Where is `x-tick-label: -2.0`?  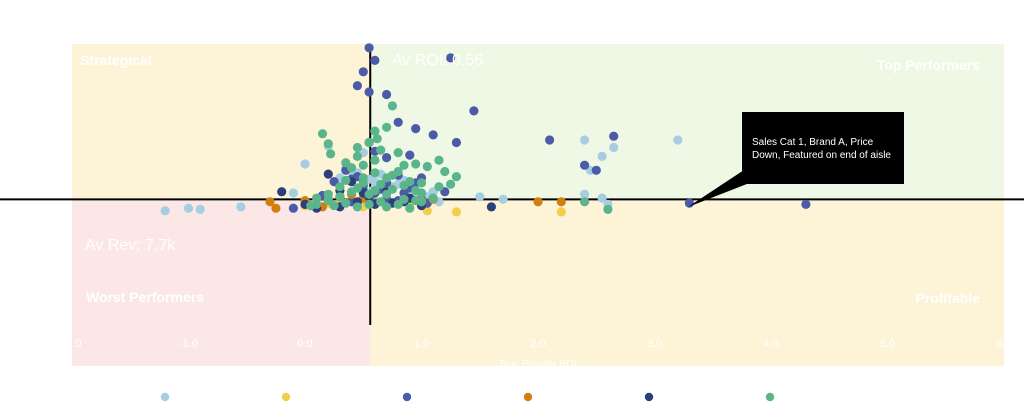 x-tick-label: -2.0 is located at coordinates (72, 344).